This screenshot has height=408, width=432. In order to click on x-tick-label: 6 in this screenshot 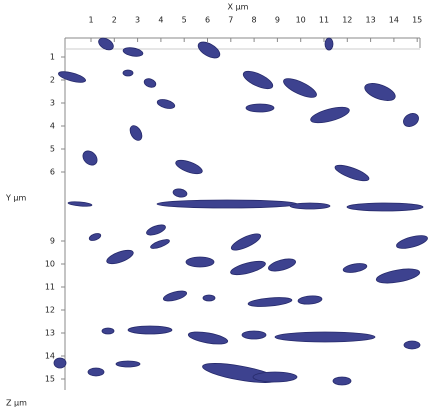, I will do `click(207, 20)`.